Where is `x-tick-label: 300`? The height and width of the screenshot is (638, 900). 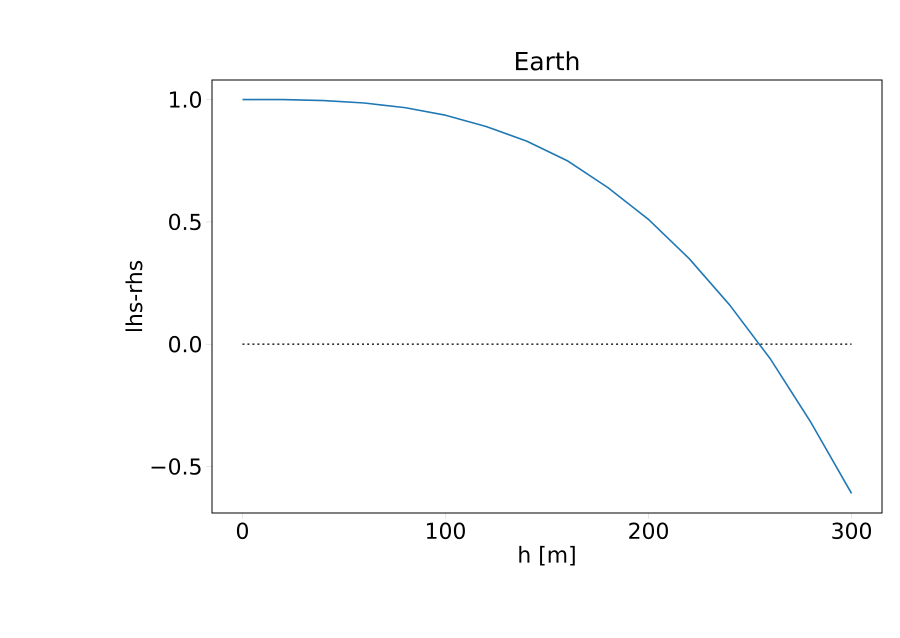 x-tick-label: 300 is located at coordinates (851, 531).